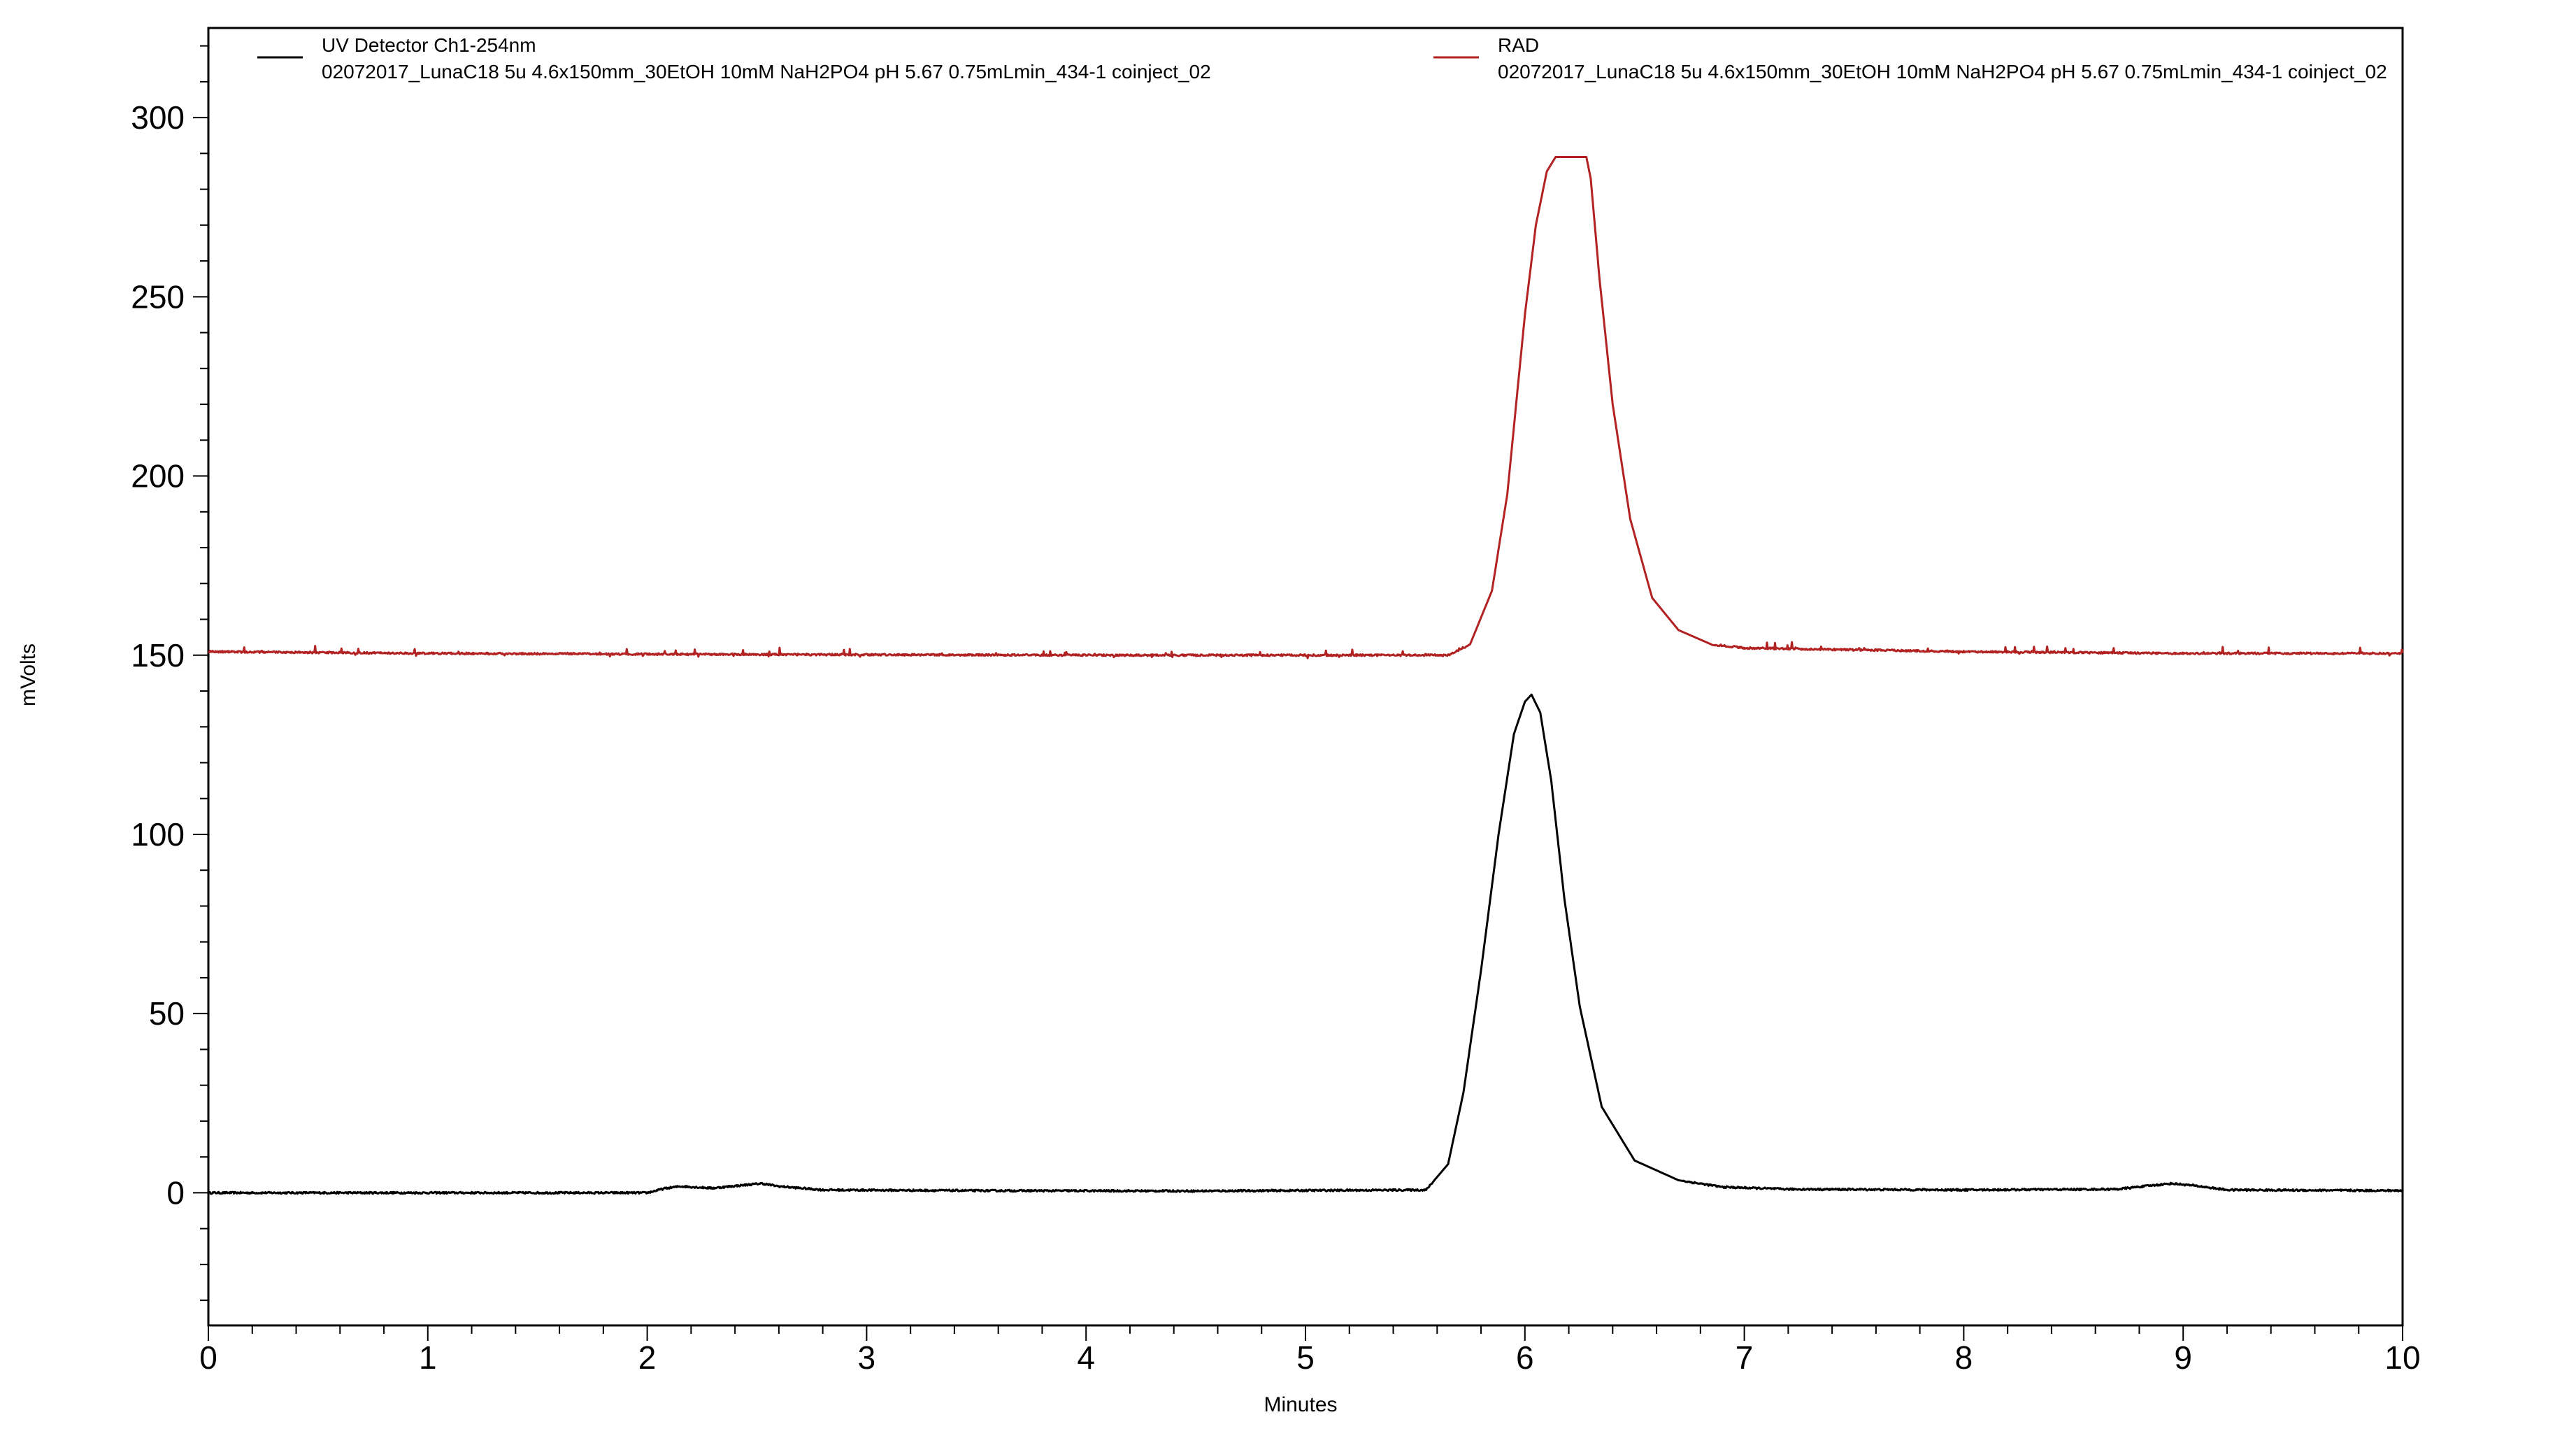 The image size is (2576, 1431). I want to click on x-tick-label: 8, so click(1964, 1358).